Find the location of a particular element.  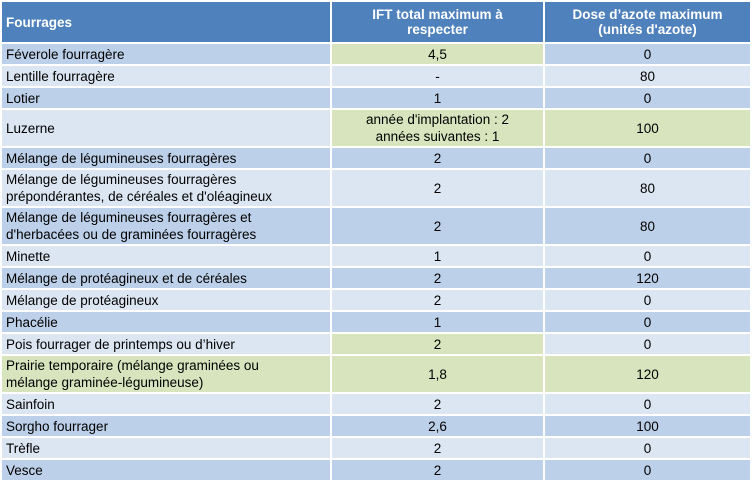

header-azote: Dose d’azote maximum (unités d'azote) is located at coordinates (647, 23).